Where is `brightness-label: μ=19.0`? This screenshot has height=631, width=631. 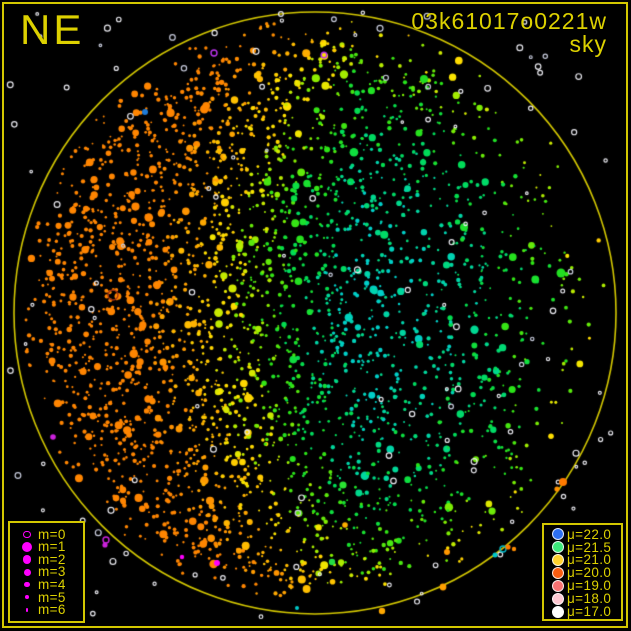 brightness-label: μ=19.0 is located at coordinates (589, 586).